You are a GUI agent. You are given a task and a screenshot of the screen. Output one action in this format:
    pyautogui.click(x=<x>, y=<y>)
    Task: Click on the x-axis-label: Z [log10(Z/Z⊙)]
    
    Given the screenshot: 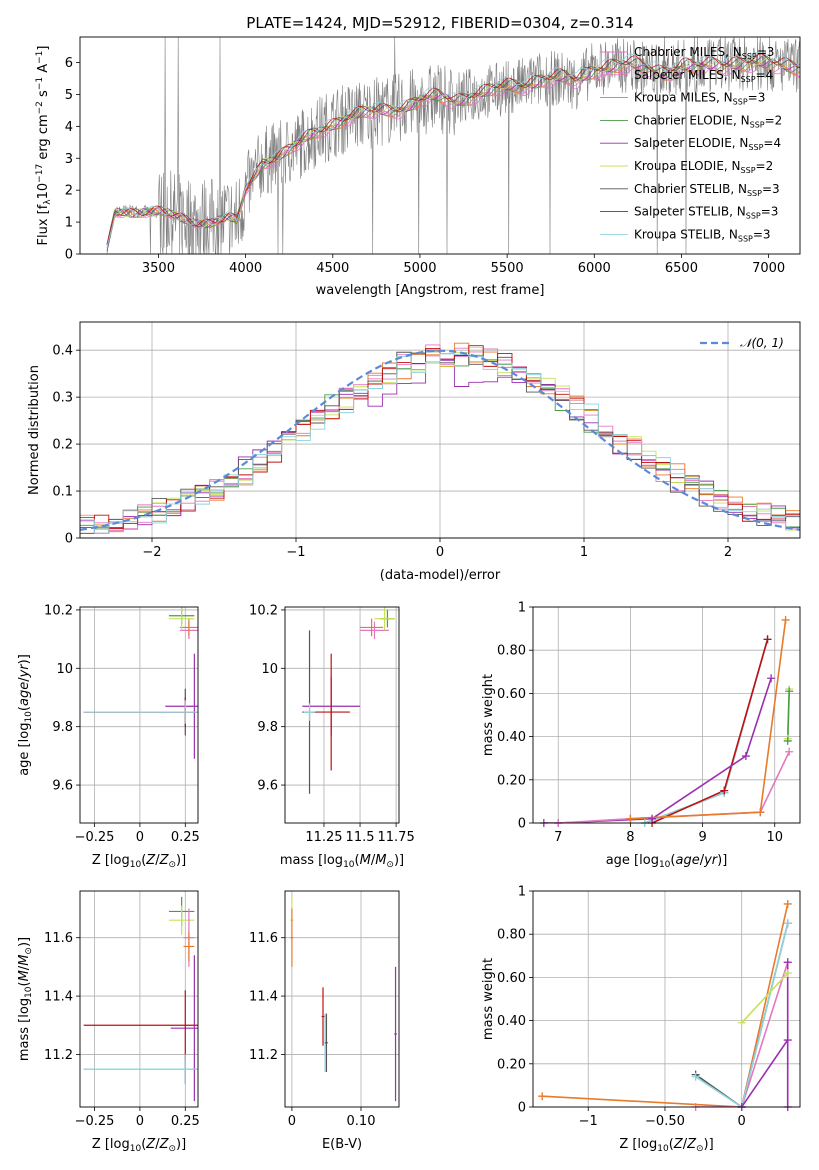 What is the action you would take?
    pyautogui.click(x=666, y=1145)
    